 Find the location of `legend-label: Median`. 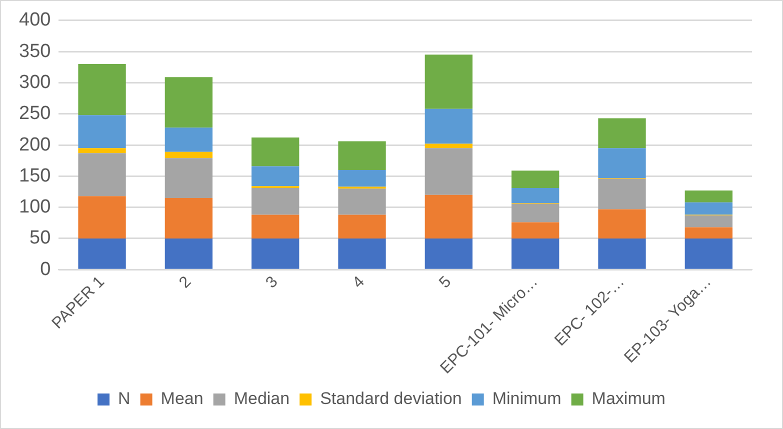

legend-label: Median is located at coordinates (262, 398).